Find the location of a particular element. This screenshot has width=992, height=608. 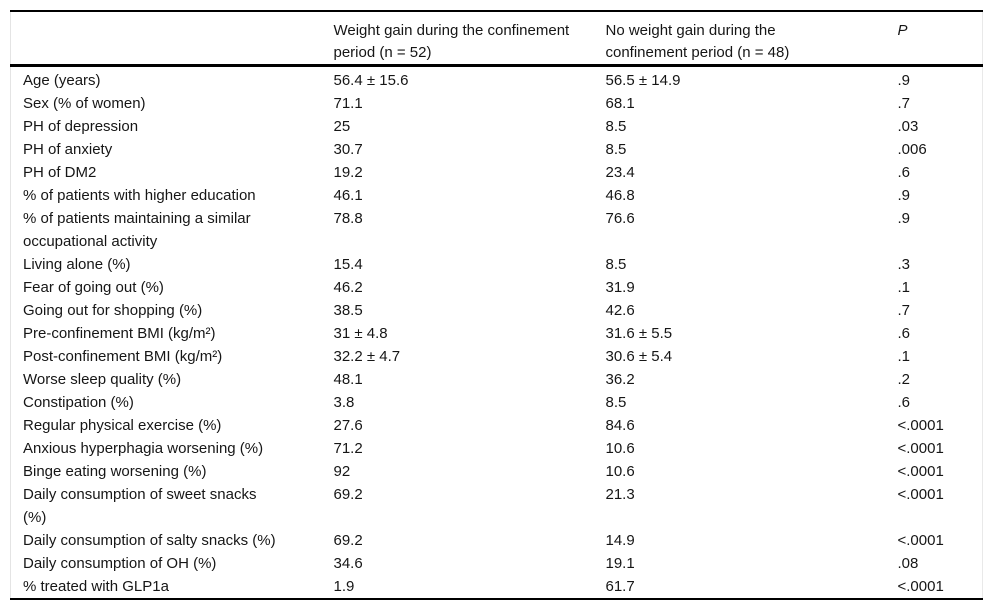

header-p-value: P is located at coordinates (940, 39).